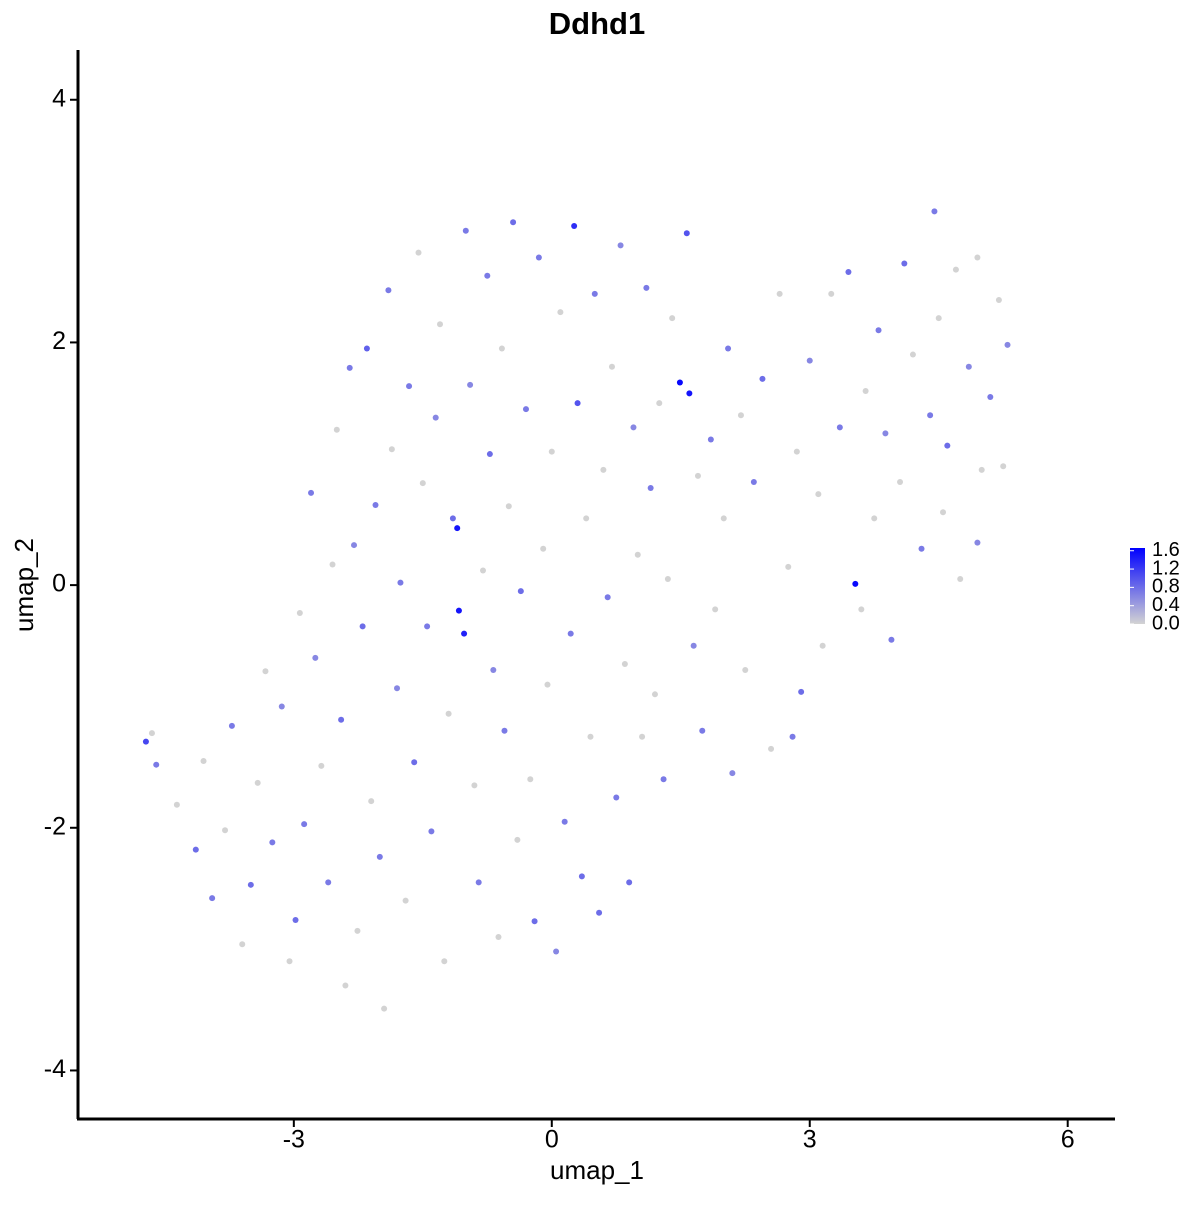  Describe the element at coordinates (597, 23) in the screenshot. I see `chart-title: Ddhd1` at that location.